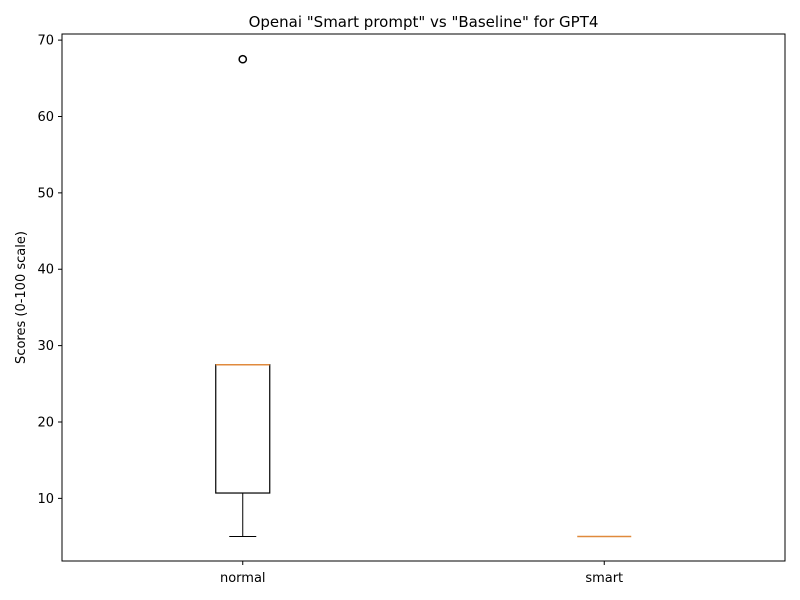 This screenshot has width=800, height=600. What do you see at coordinates (243, 296) in the screenshot?
I see `box-normal` at bounding box center [243, 296].